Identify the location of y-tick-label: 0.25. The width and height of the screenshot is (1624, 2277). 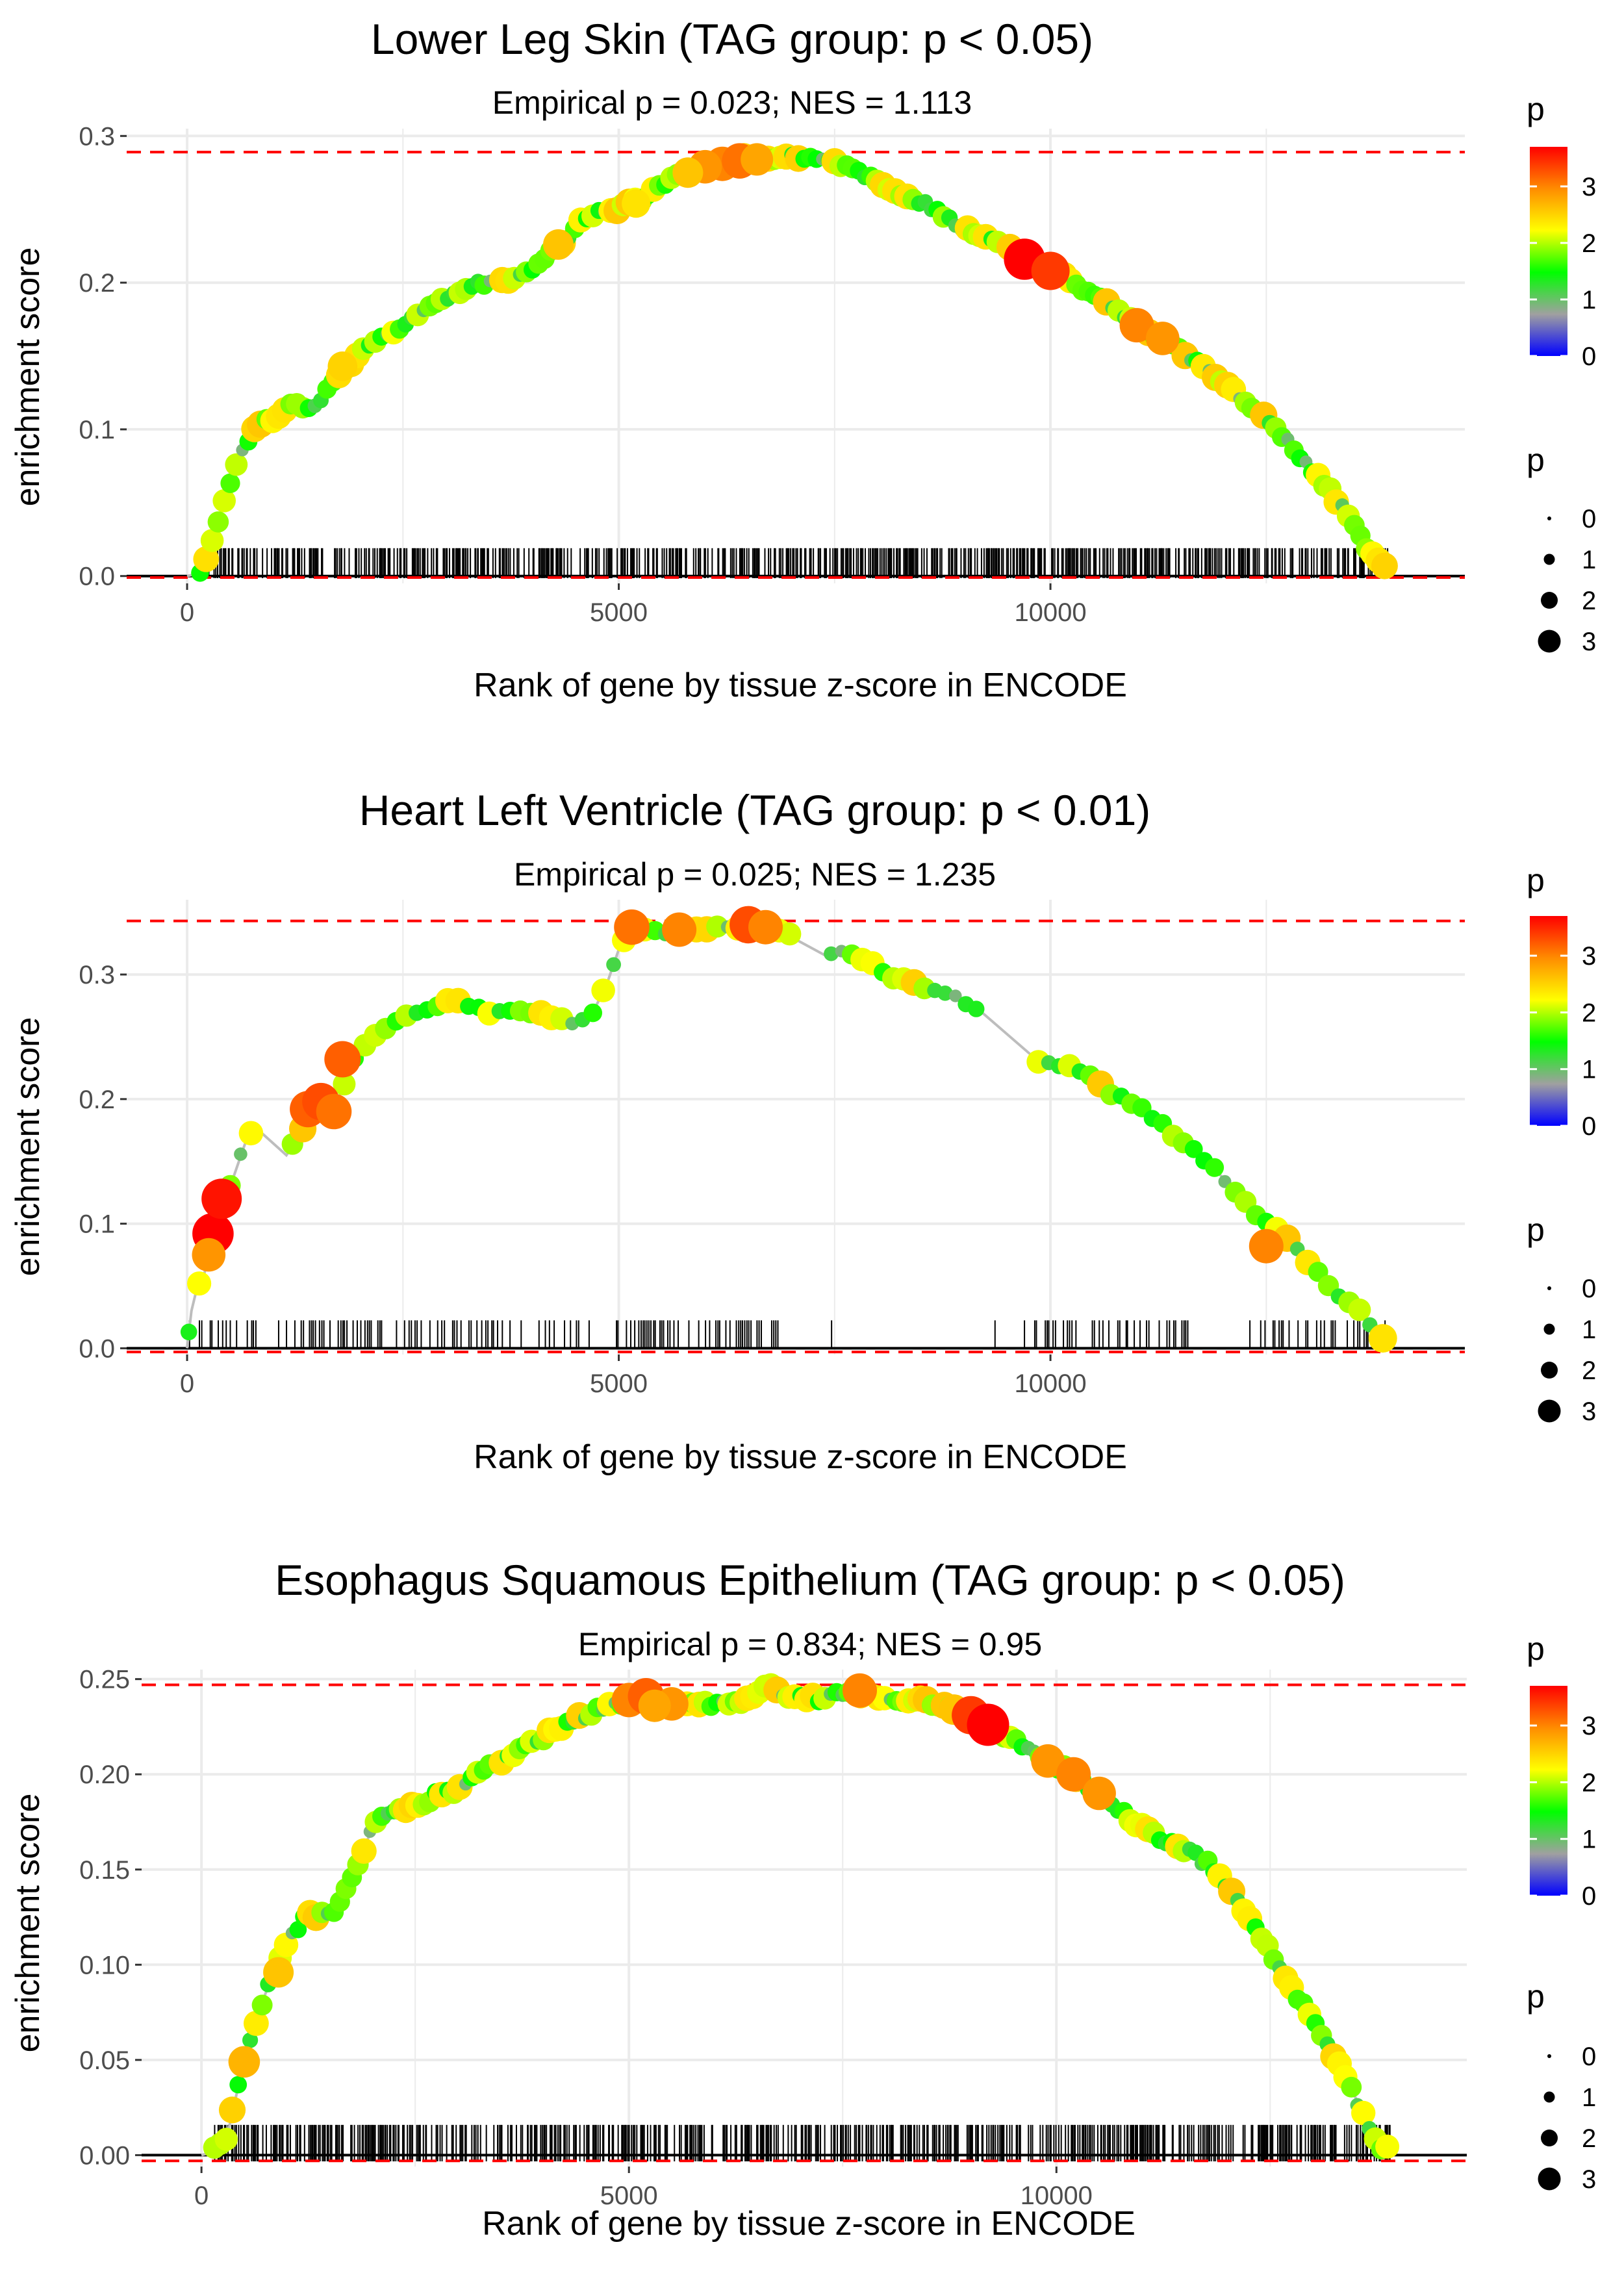
(104, 1680).